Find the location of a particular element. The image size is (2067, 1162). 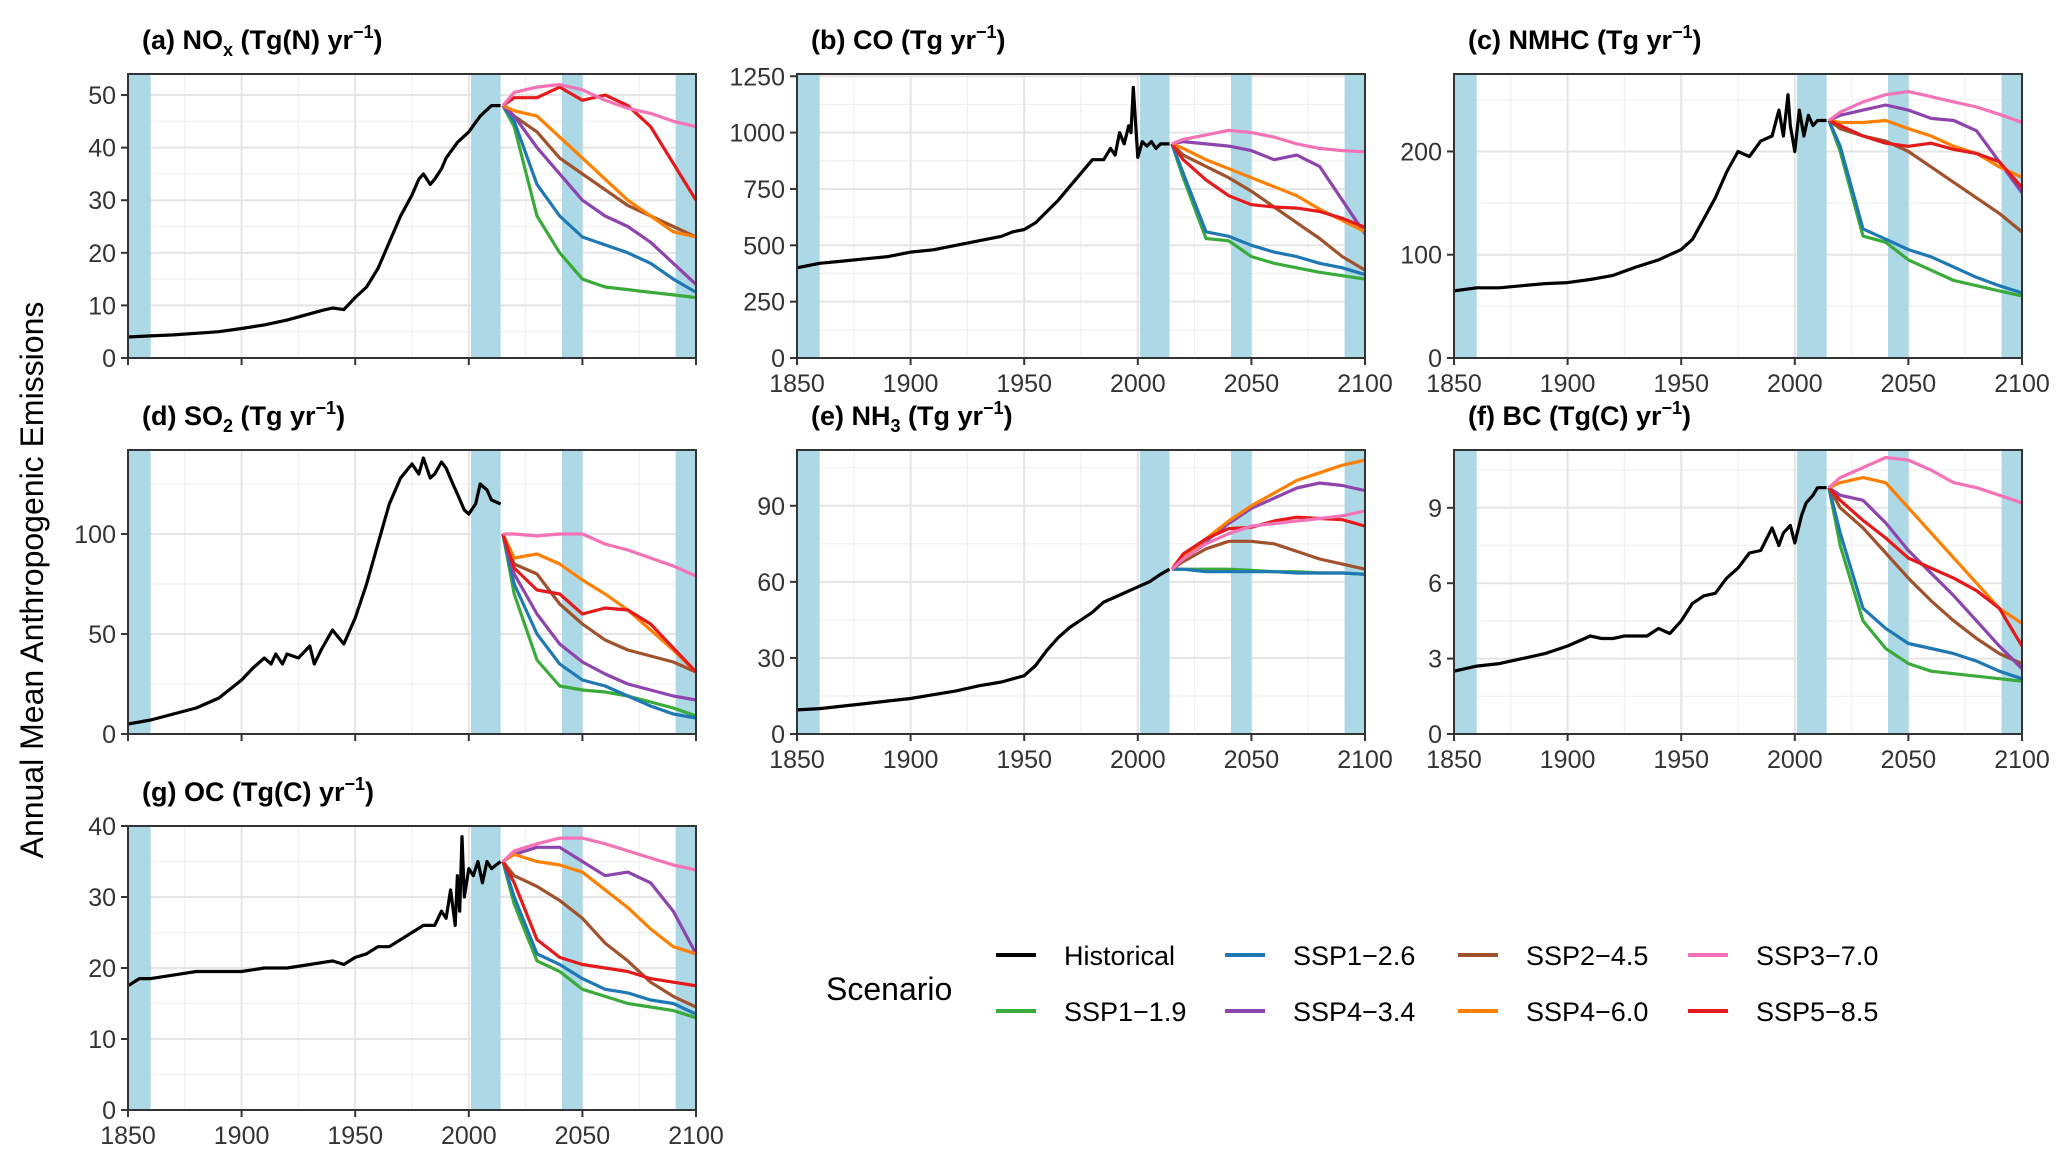

panel-title-g: (g) OC (Tg(C) yr−1) is located at coordinates (258, 790).